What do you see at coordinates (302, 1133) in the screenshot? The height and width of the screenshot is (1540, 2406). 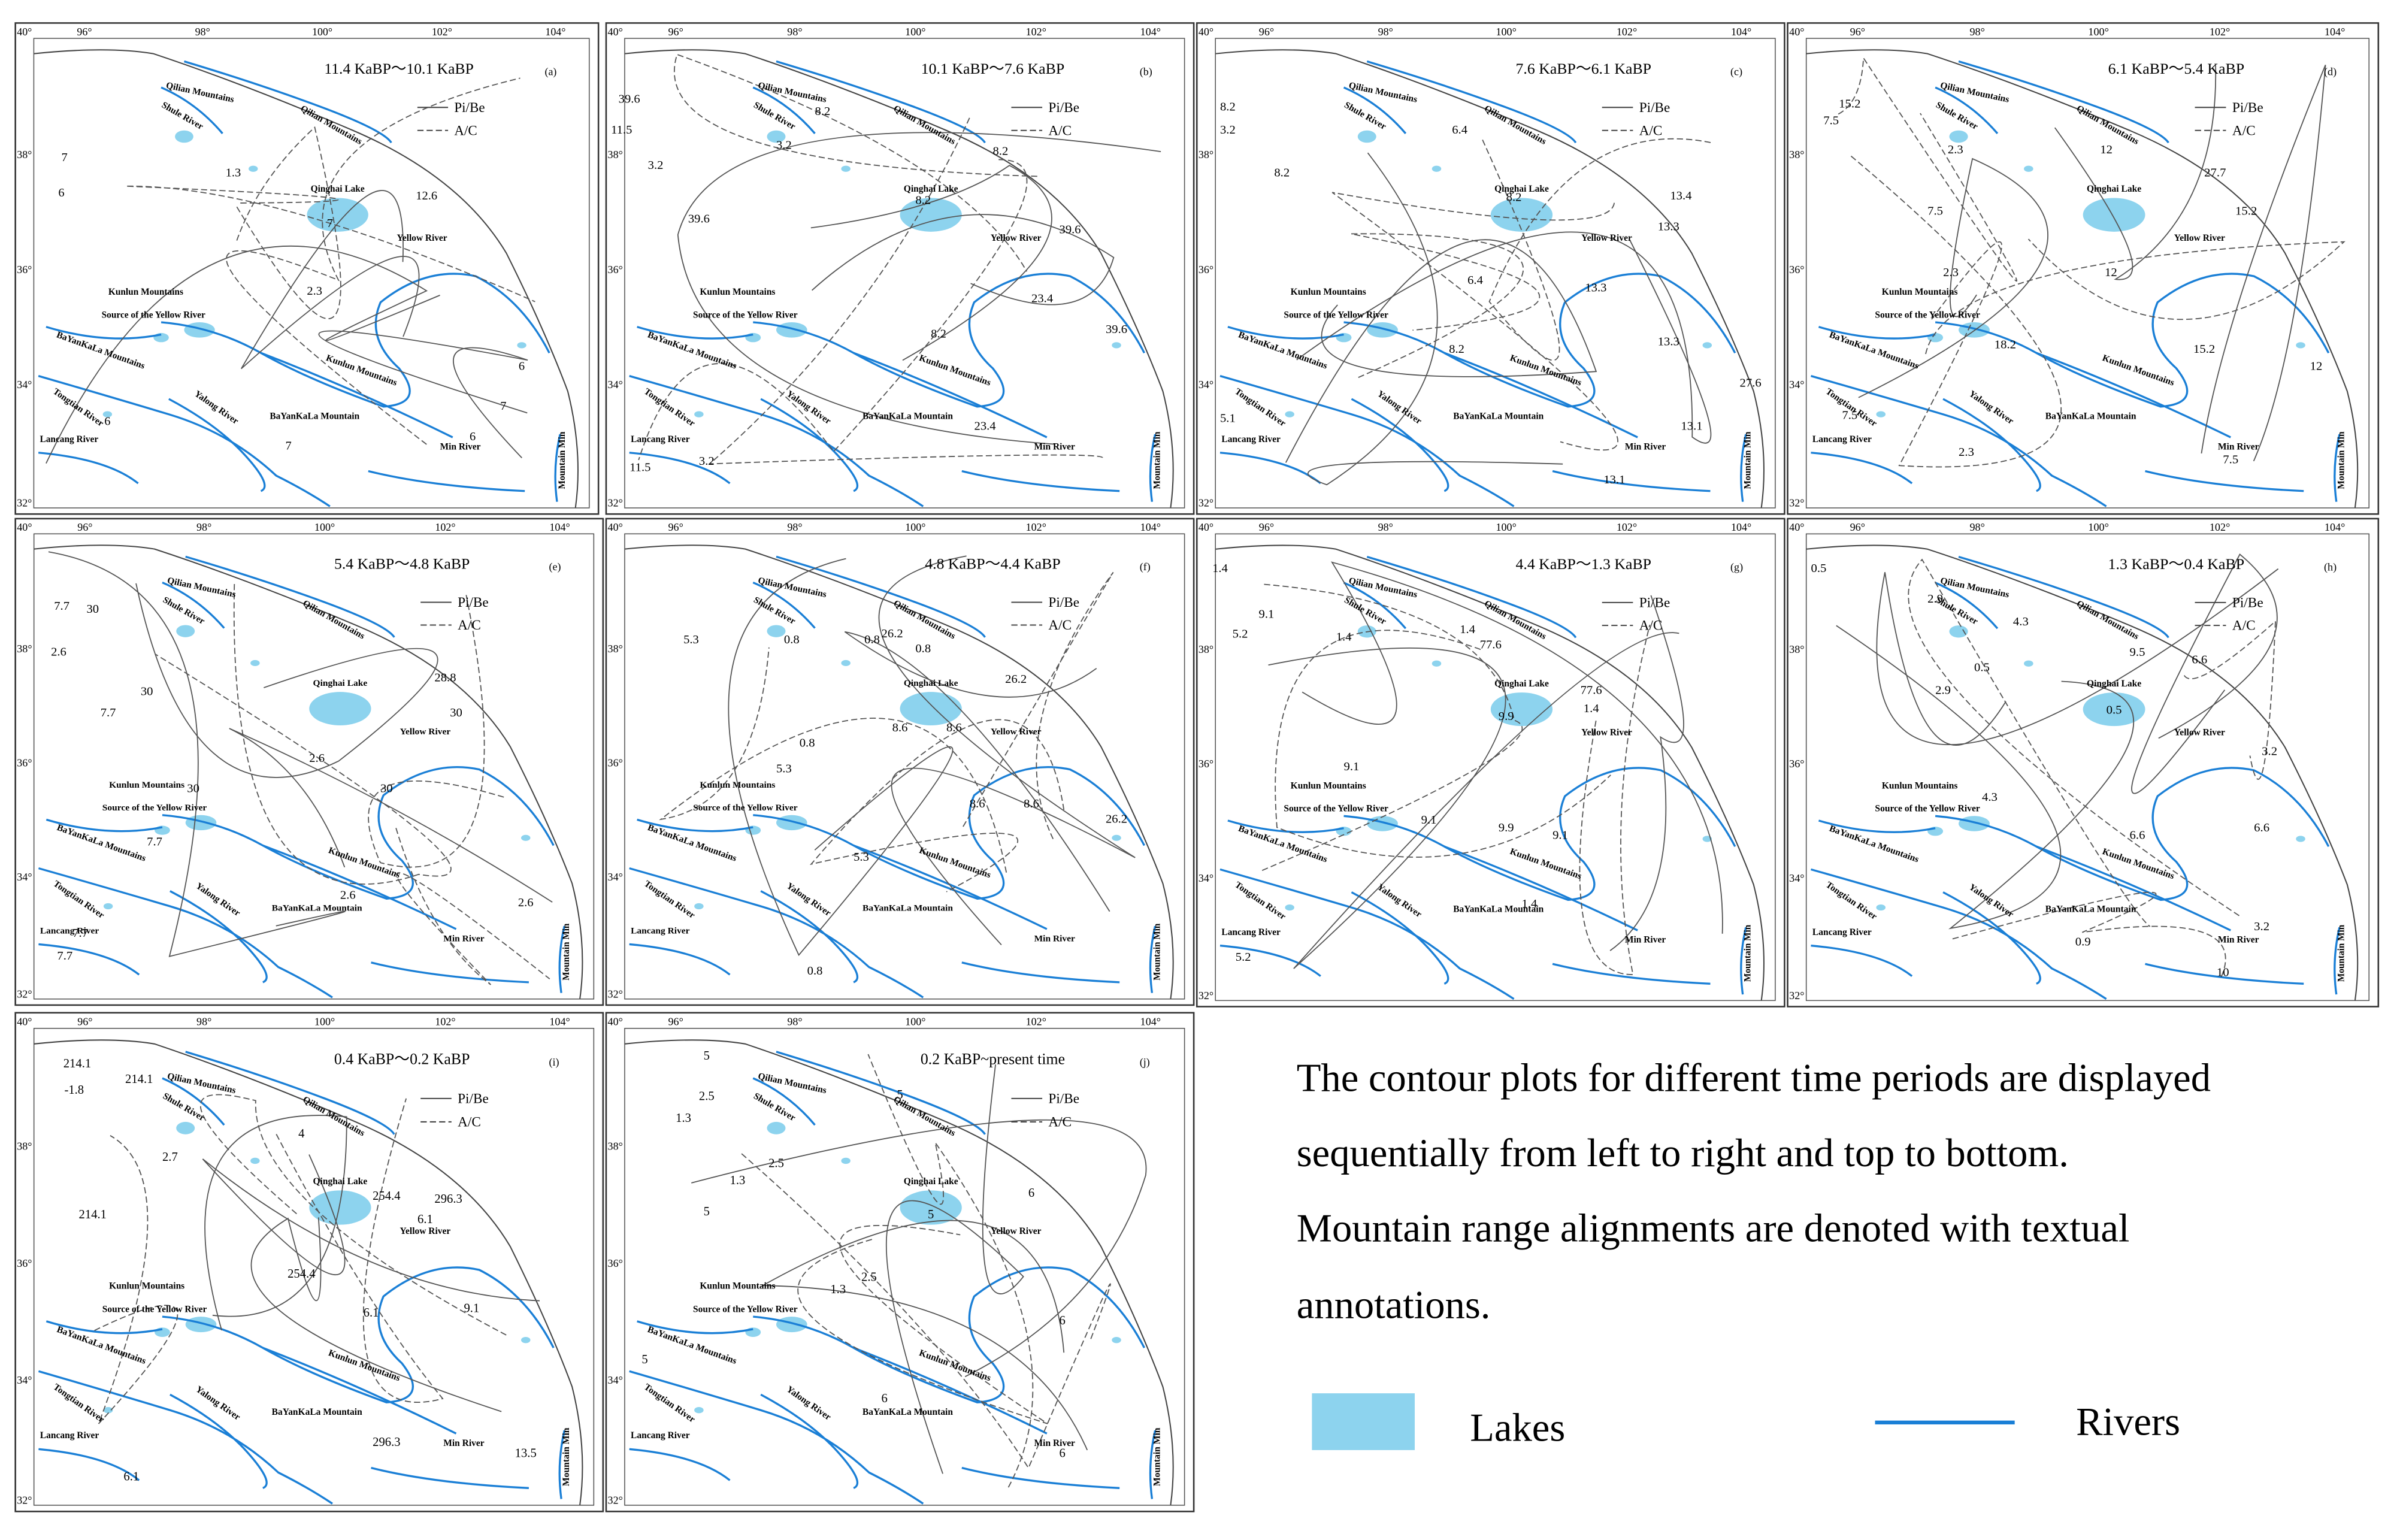 I see `contour-label: 4` at bounding box center [302, 1133].